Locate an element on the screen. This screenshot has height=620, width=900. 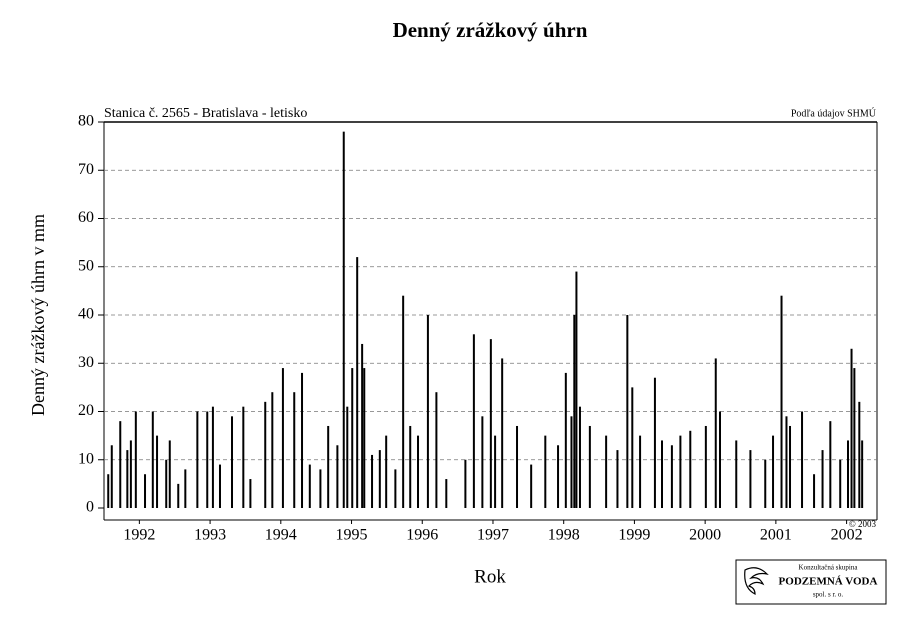
x-axis-label: Rok is located at coordinates (490, 576).